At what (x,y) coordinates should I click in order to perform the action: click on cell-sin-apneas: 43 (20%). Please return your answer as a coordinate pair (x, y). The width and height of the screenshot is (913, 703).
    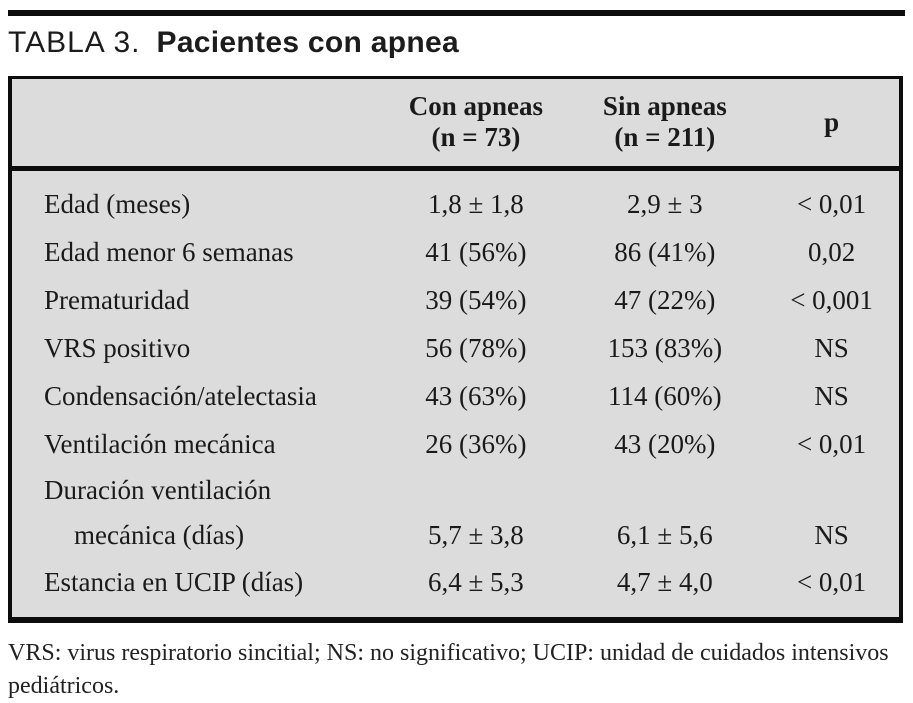
    Looking at the image, I should click on (665, 443).